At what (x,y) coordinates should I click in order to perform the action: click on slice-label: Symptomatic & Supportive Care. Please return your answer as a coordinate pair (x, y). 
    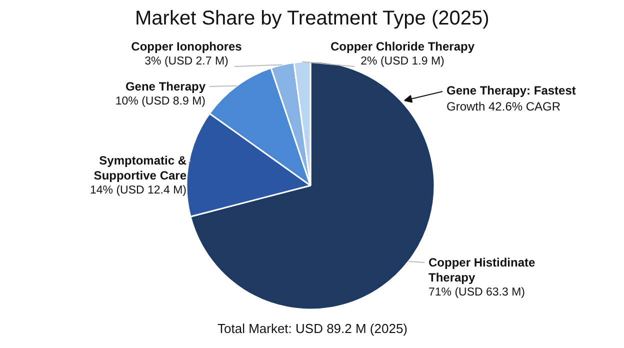
    Looking at the image, I should click on (140, 168).